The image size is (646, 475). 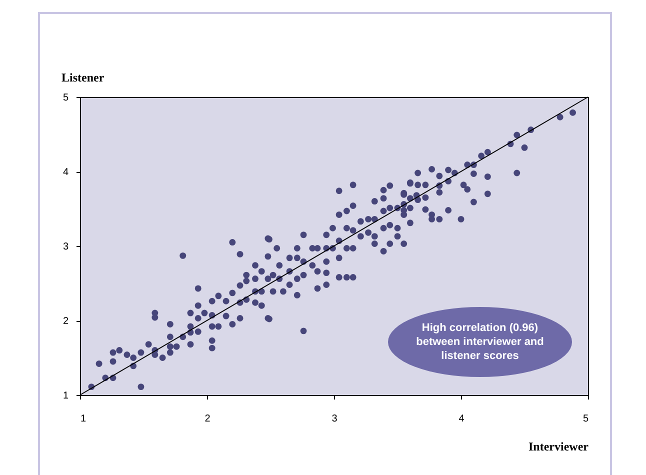 What do you see at coordinates (65, 172) in the screenshot?
I see `y-tick-label: 4` at bounding box center [65, 172].